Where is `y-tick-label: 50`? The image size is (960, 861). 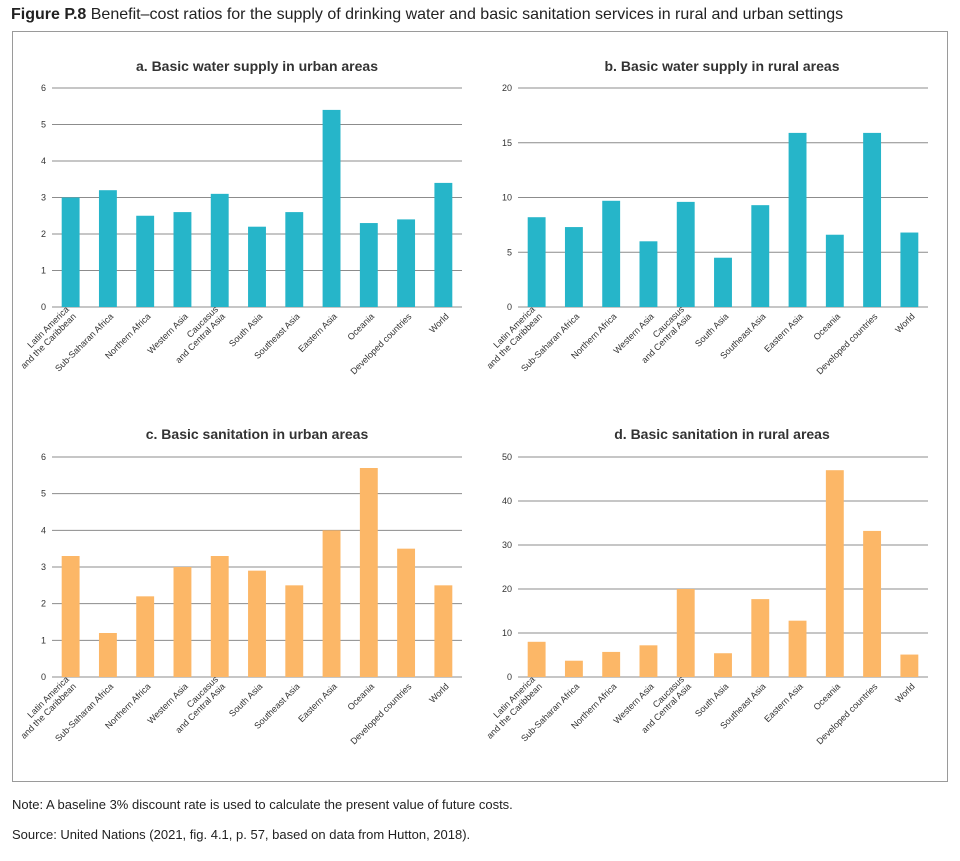 y-tick-label: 50 is located at coordinates (507, 457).